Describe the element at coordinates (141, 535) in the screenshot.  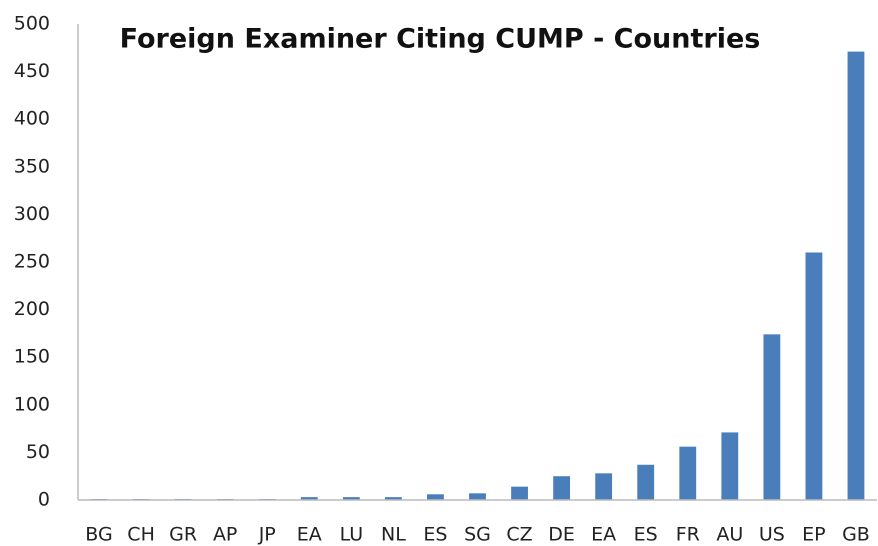
I see `x-tick-label: CH` at that location.